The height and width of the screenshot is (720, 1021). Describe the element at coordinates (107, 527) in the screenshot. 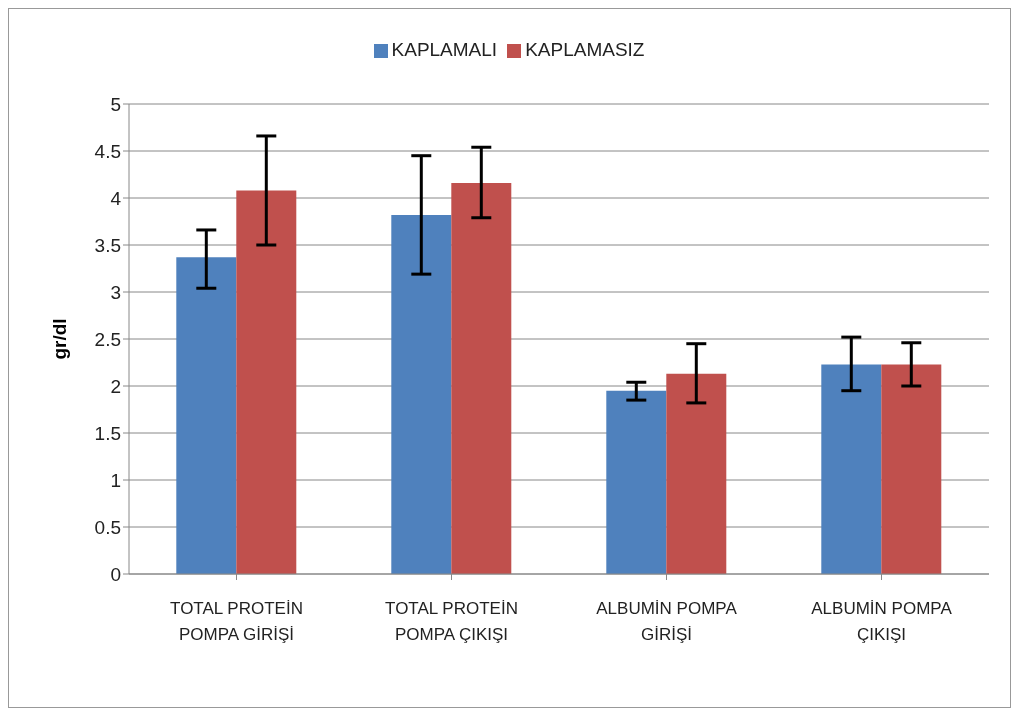

I see `y-tick-label: 0.5` at that location.